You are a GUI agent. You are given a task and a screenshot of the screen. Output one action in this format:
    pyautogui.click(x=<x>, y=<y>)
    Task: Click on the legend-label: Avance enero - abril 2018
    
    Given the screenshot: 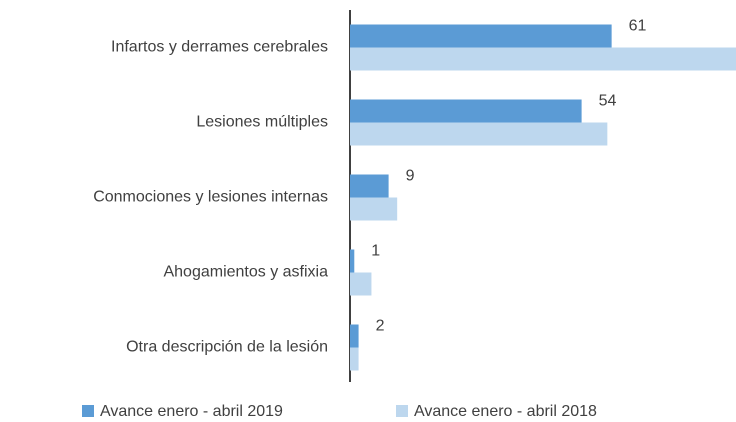 What is the action you would take?
    pyautogui.click(x=505, y=411)
    